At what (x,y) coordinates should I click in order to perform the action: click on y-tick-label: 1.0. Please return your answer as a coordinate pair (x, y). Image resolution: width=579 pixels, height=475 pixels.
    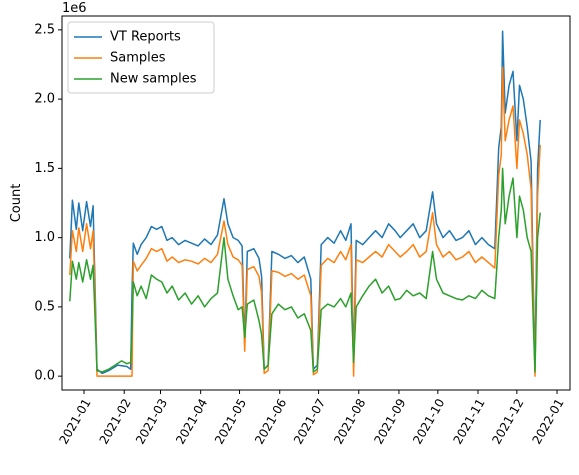
    Looking at the image, I should click on (44, 237).